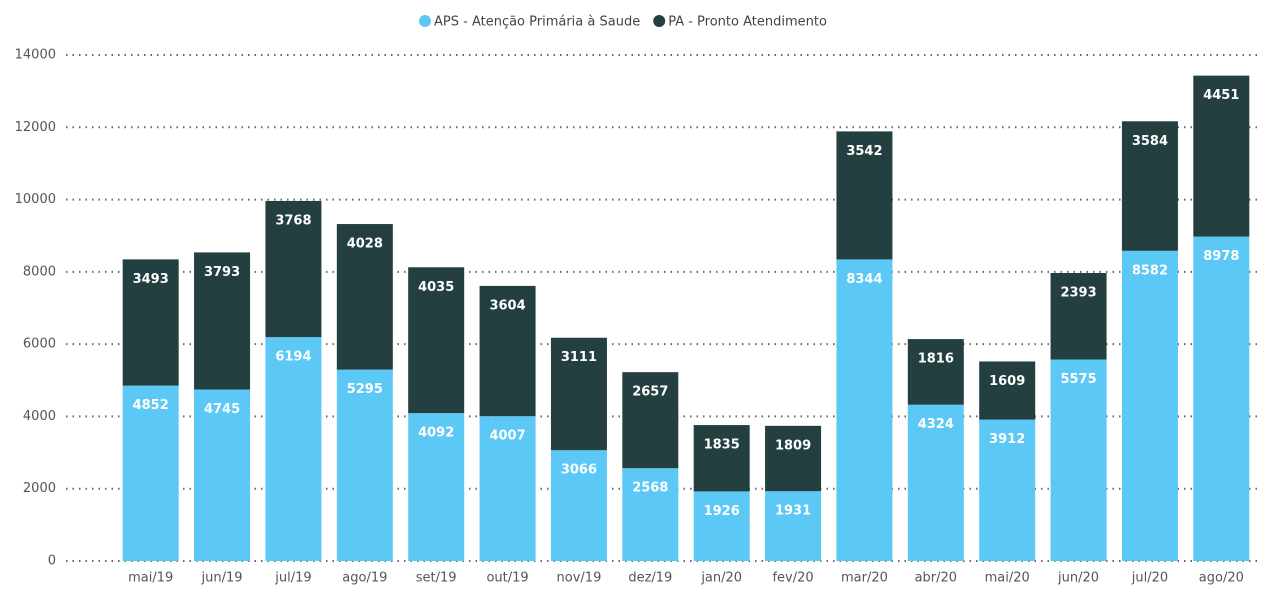 The image size is (1264, 589). I want to click on x-tick-label: ago/19, so click(364, 578).